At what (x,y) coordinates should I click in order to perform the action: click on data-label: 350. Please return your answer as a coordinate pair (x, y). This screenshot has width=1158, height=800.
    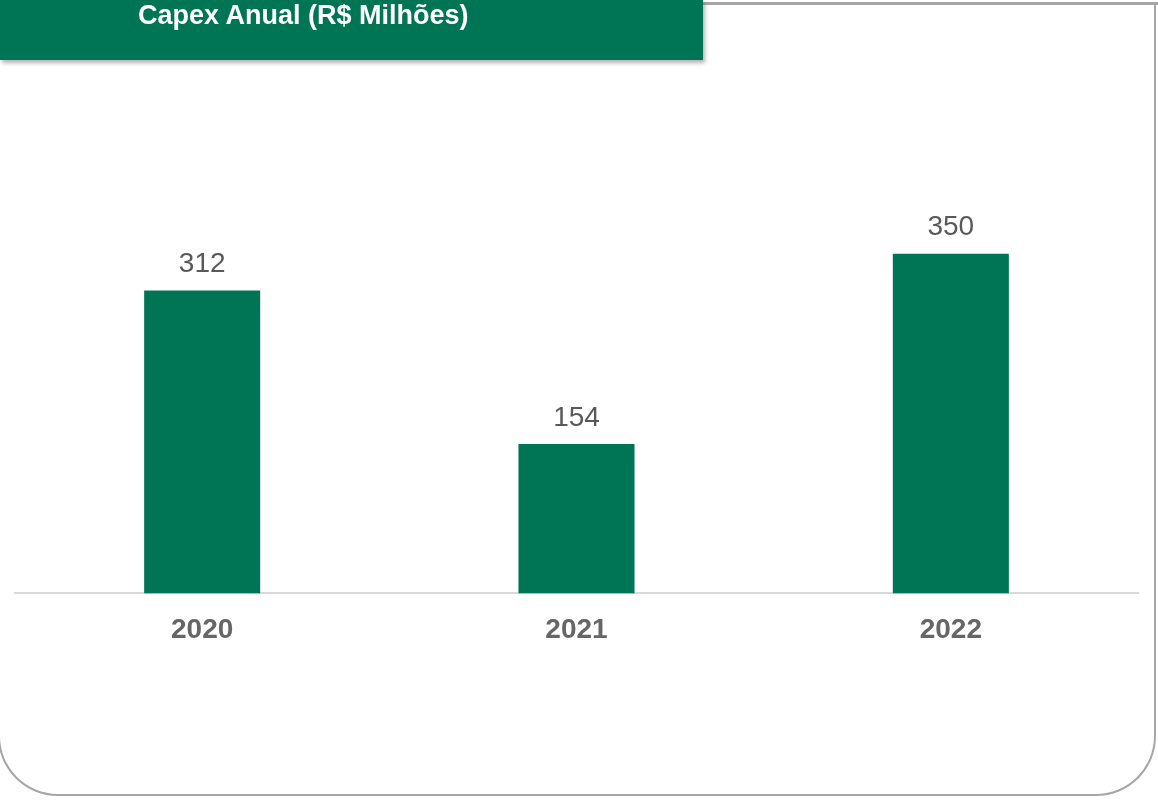
    Looking at the image, I should click on (951, 226).